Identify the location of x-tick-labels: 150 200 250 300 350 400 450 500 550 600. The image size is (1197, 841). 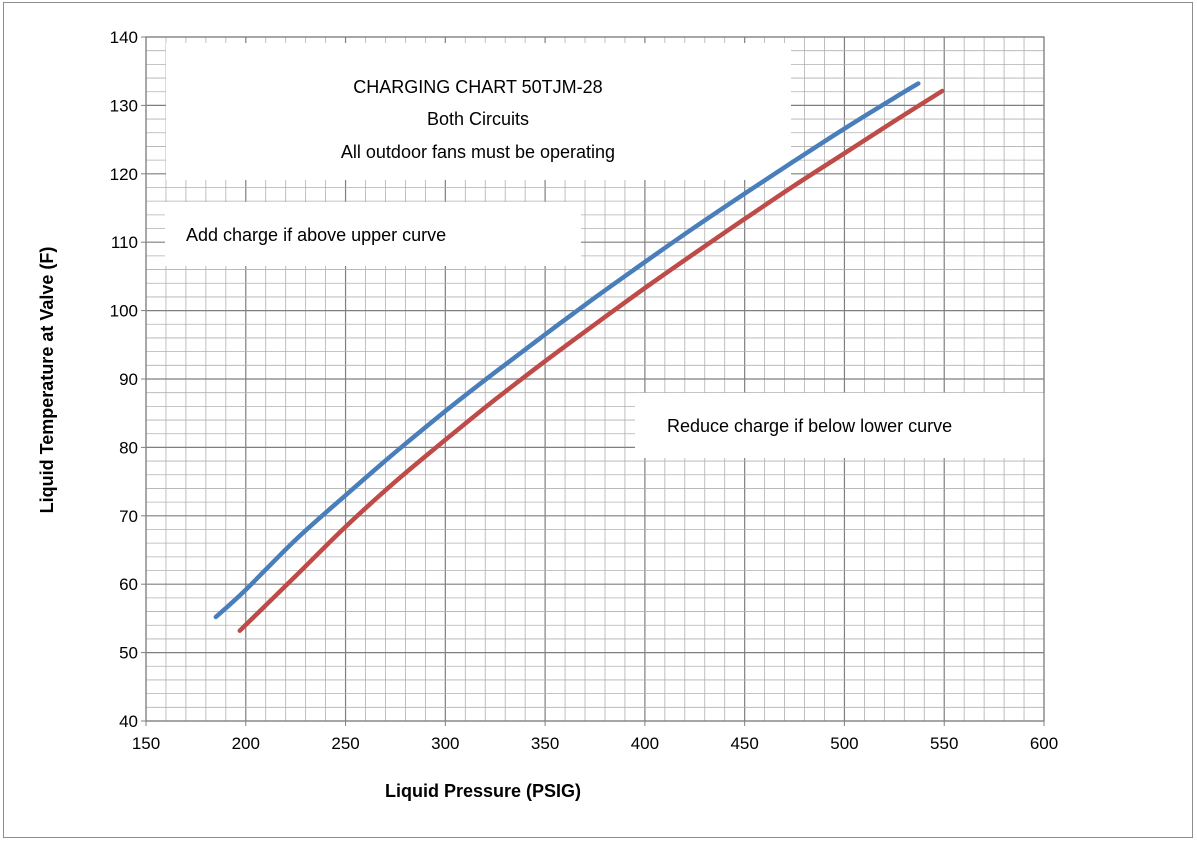
(595, 743).